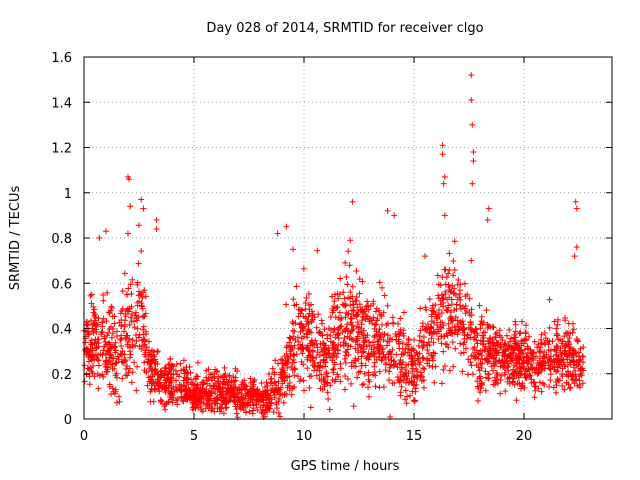 Image resolution: width=640 pixels, height=480 pixels. I want to click on y-tick-label: 0.2, so click(61, 375).